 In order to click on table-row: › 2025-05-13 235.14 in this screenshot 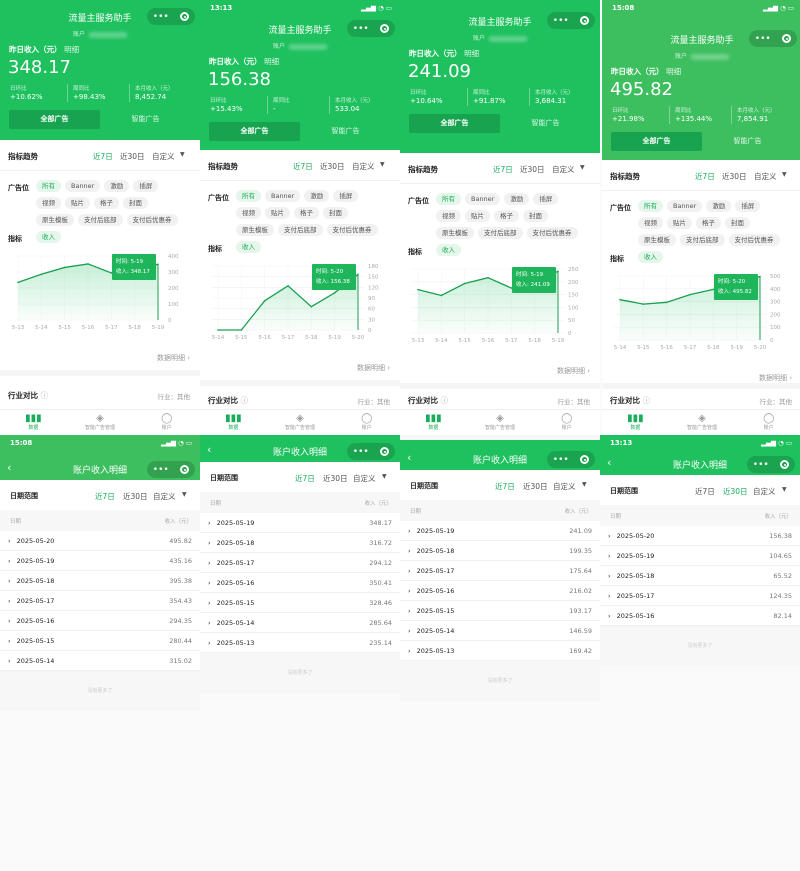, I will do `click(300, 643)`.